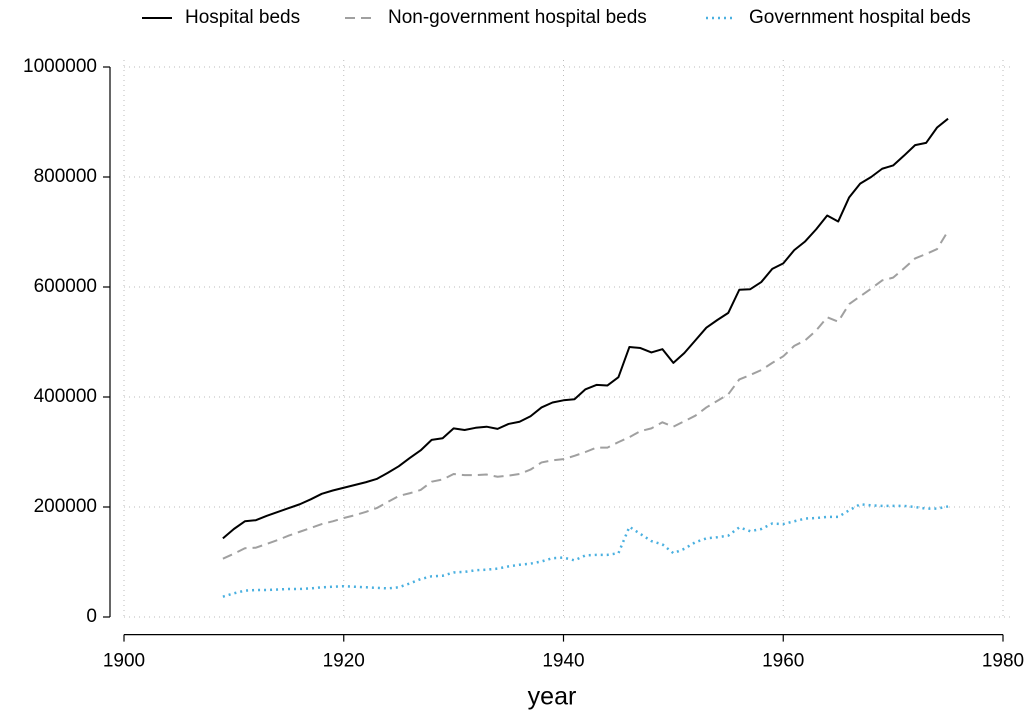  Describe the element at coordinates (65, 176) in the screenshot. I see `y-tick-label: 800000` at that location.